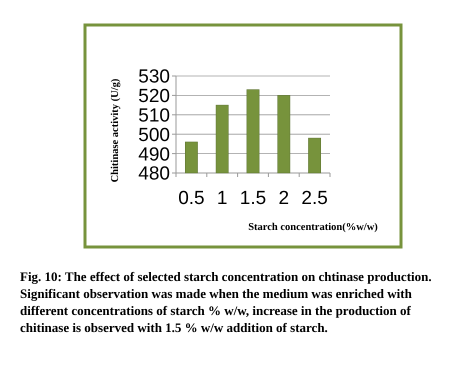 The height and width of the screenshot is (366, 469). I want to click on x-tick-label: 0.5, so click(191, 198).